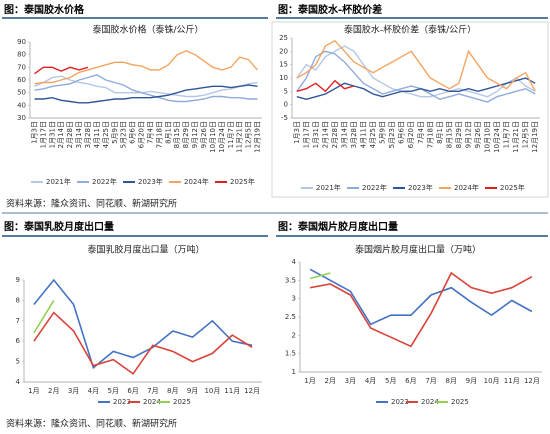 The height and width of the screenshot is (434, 550). What do you see at coordinates (33, 391) in the screenshot?
I see `x-tick-label: 1月` at bounding box center [33, 391].